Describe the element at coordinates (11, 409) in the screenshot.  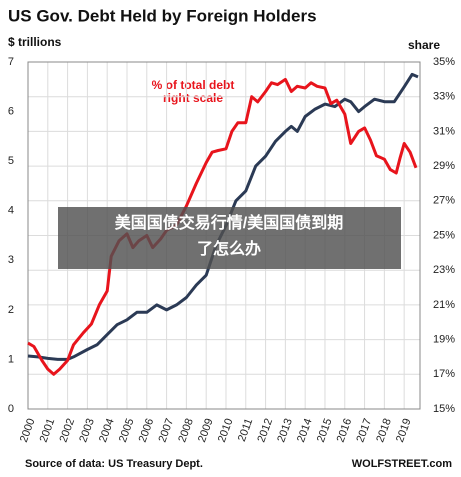
I see `y-tick-label: 0` at that location.